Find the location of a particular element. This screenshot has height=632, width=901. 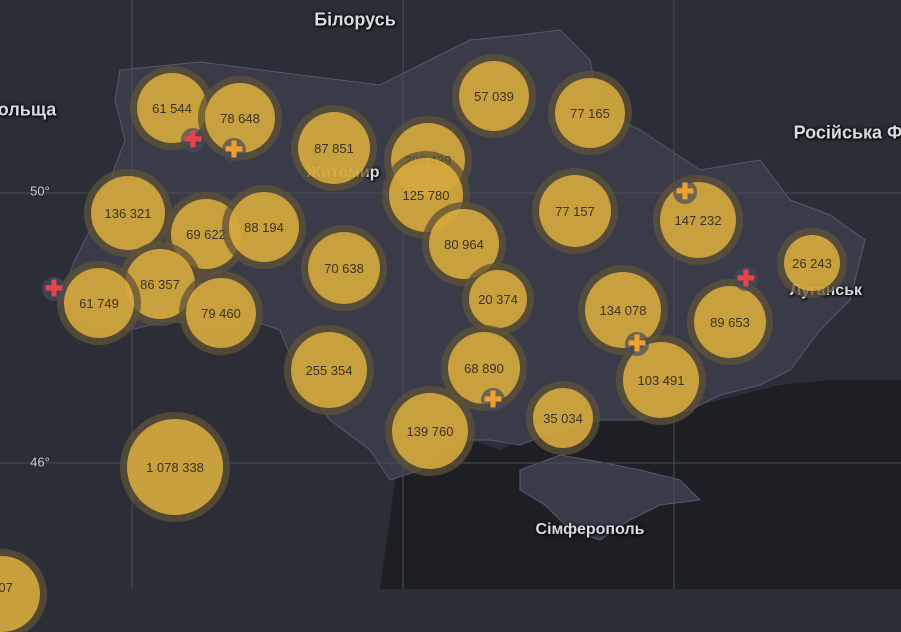

cluster-marker: 134 078 is located at coordinates (623, 310).